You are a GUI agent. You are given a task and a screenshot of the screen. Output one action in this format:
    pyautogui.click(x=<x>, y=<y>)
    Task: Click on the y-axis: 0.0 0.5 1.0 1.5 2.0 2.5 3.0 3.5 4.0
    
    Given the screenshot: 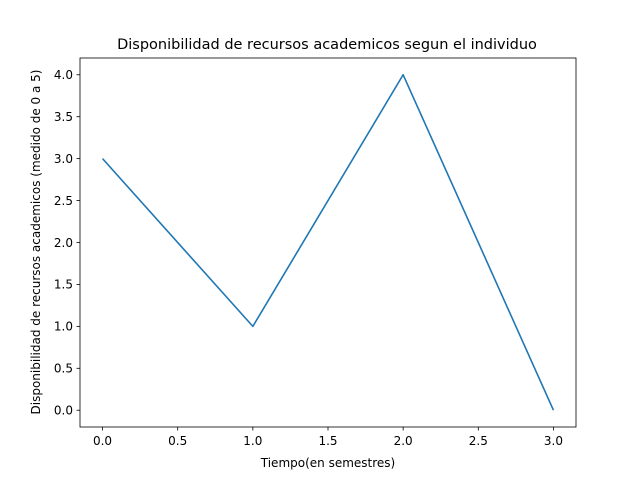 What is the action you would take?
    pyautogui.click(x=67, y=243)
    